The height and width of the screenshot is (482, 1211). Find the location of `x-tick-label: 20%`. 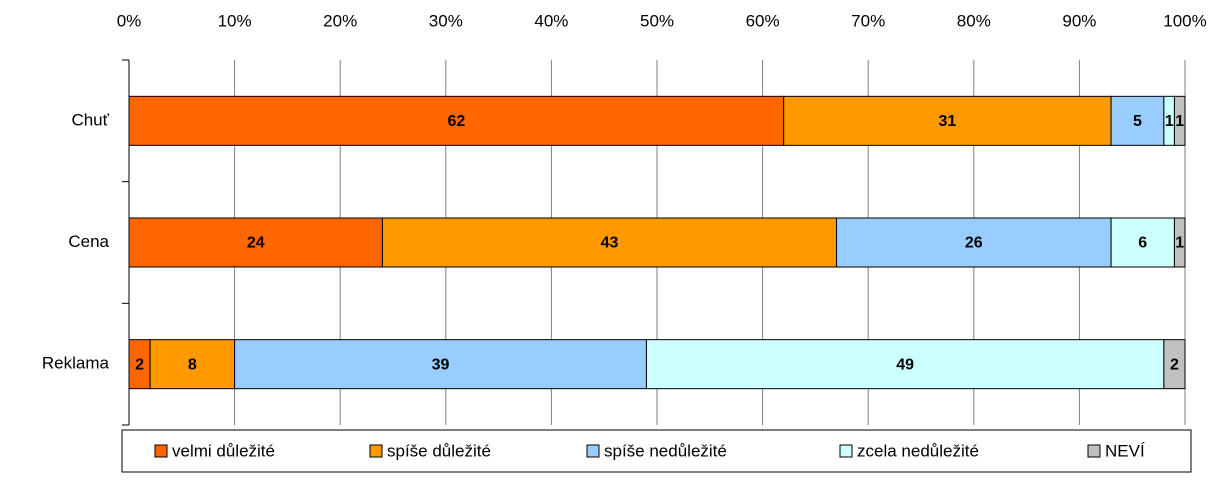

x-tick-label: 20% is located at coordinates (340, 20).